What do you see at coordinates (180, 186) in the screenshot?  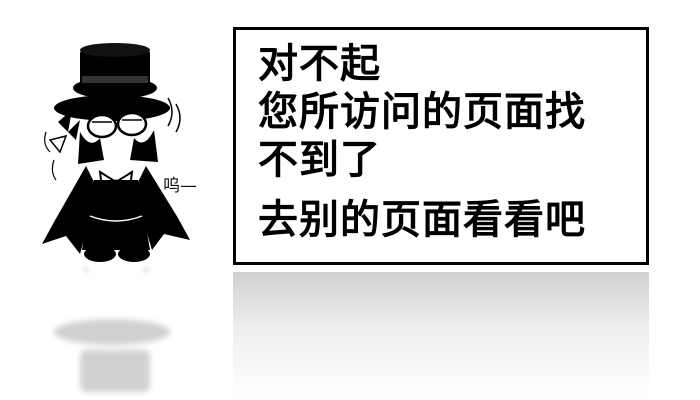 I see `sob-sound-text: 呜—` at bounding box center [180, 186].